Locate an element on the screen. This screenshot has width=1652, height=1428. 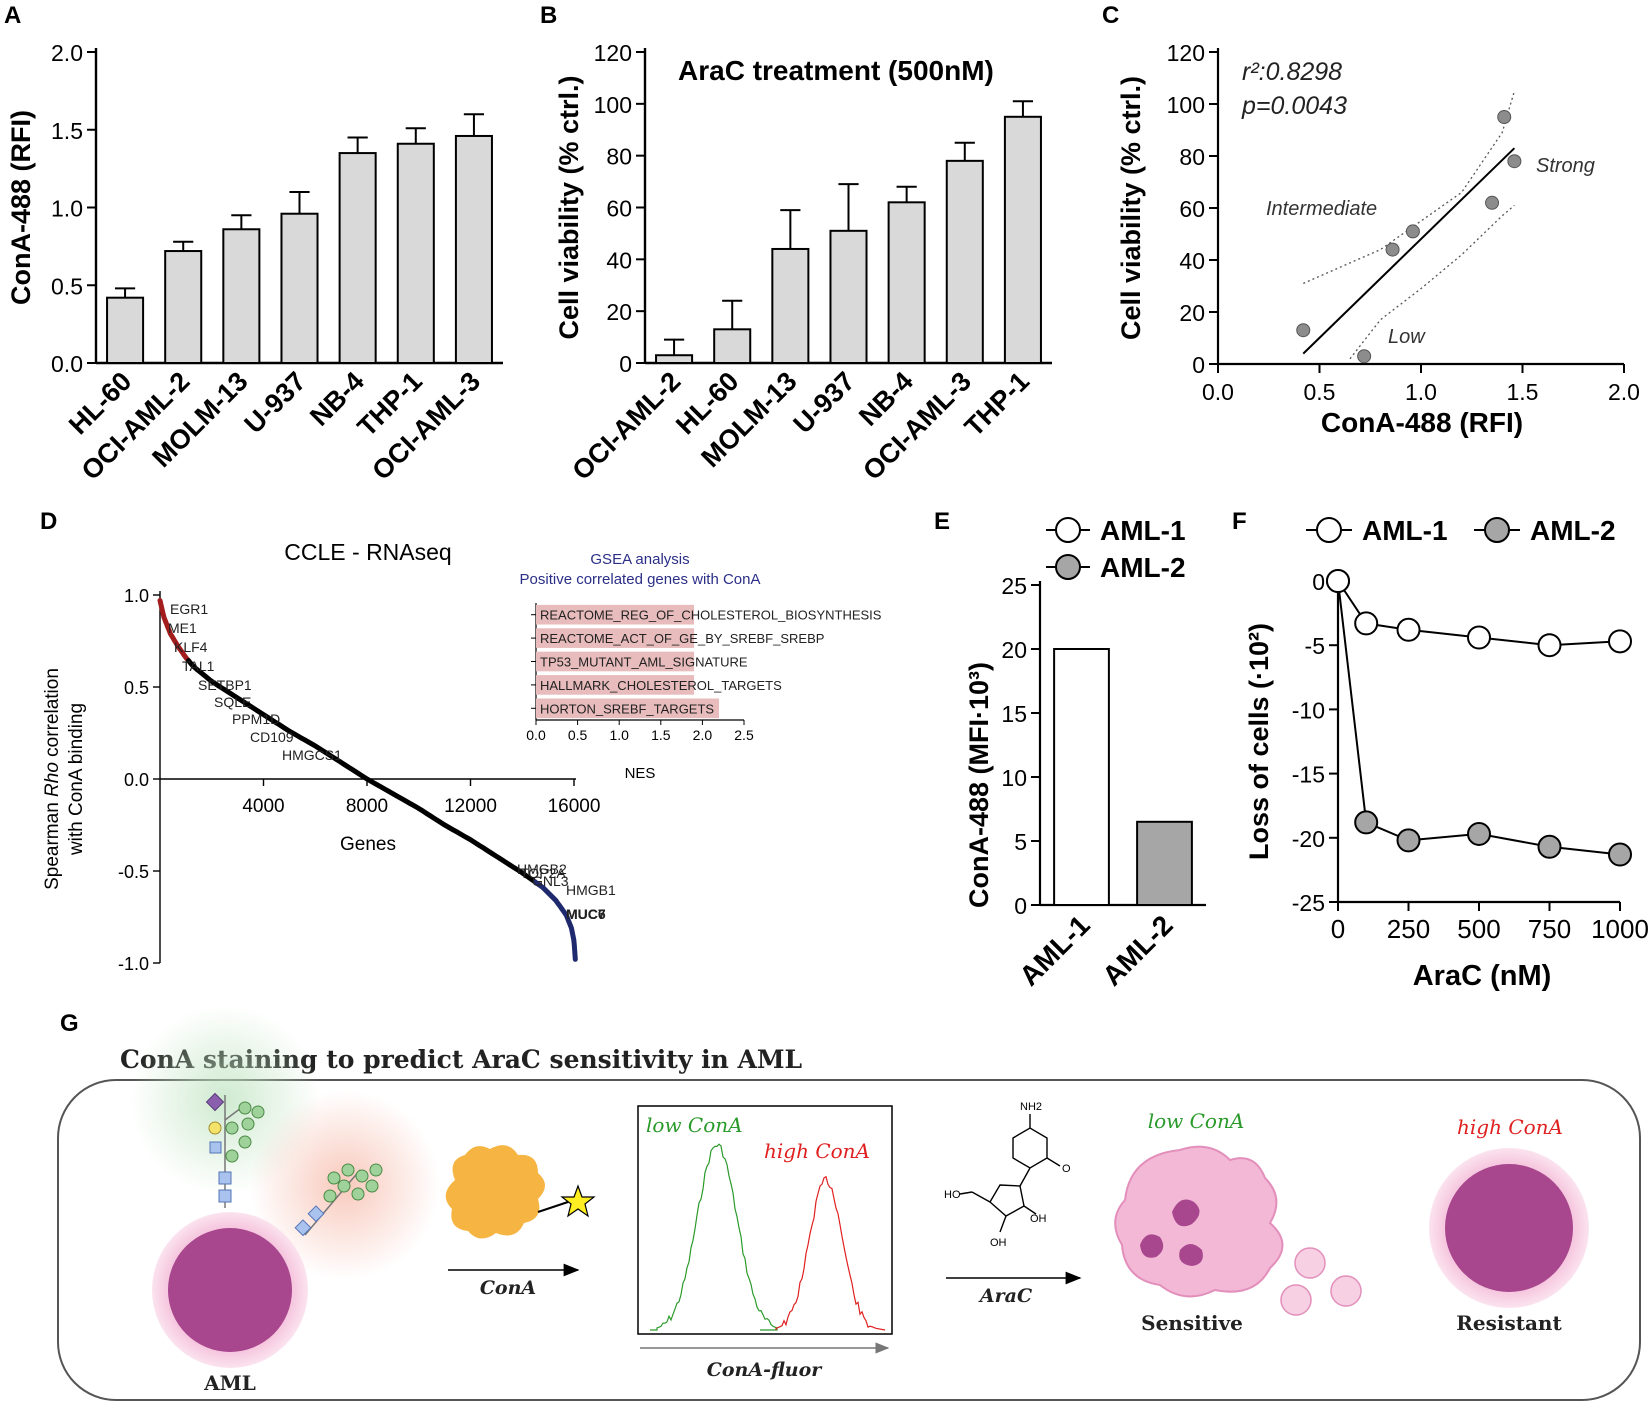
gene-label: MUC6 is located at coordinates (586, 914).